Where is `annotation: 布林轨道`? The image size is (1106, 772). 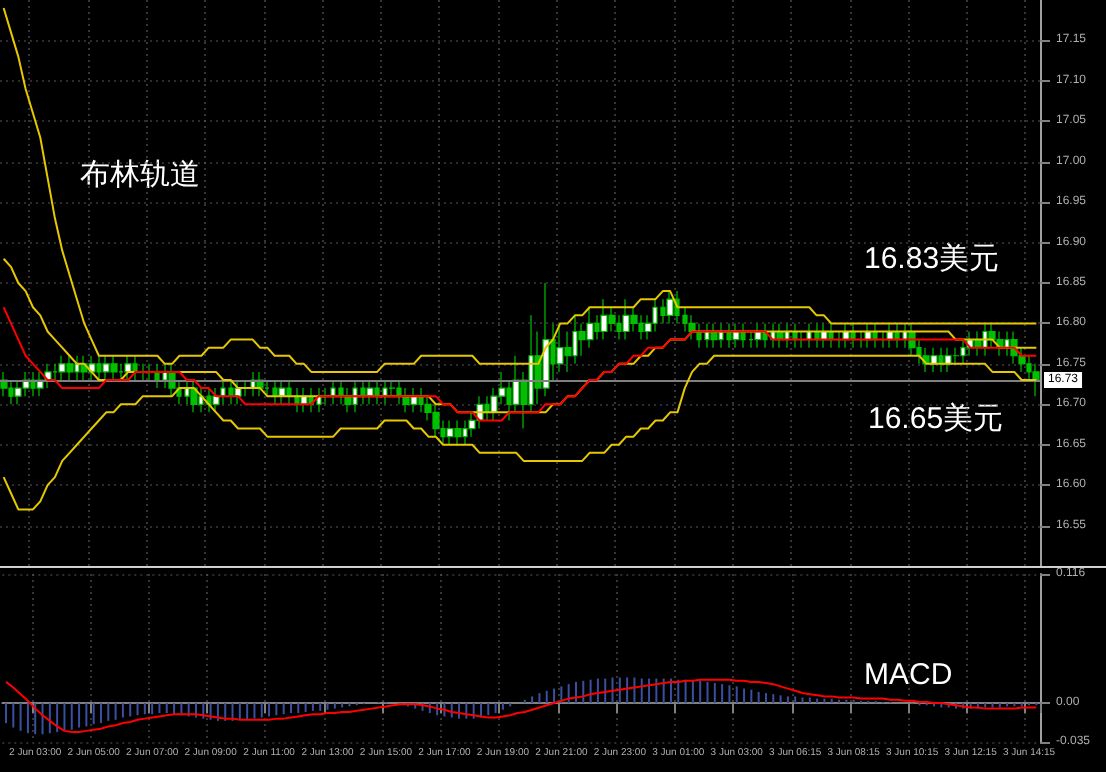 annotation: 布林轨道 is located at coordinates (140, 175).